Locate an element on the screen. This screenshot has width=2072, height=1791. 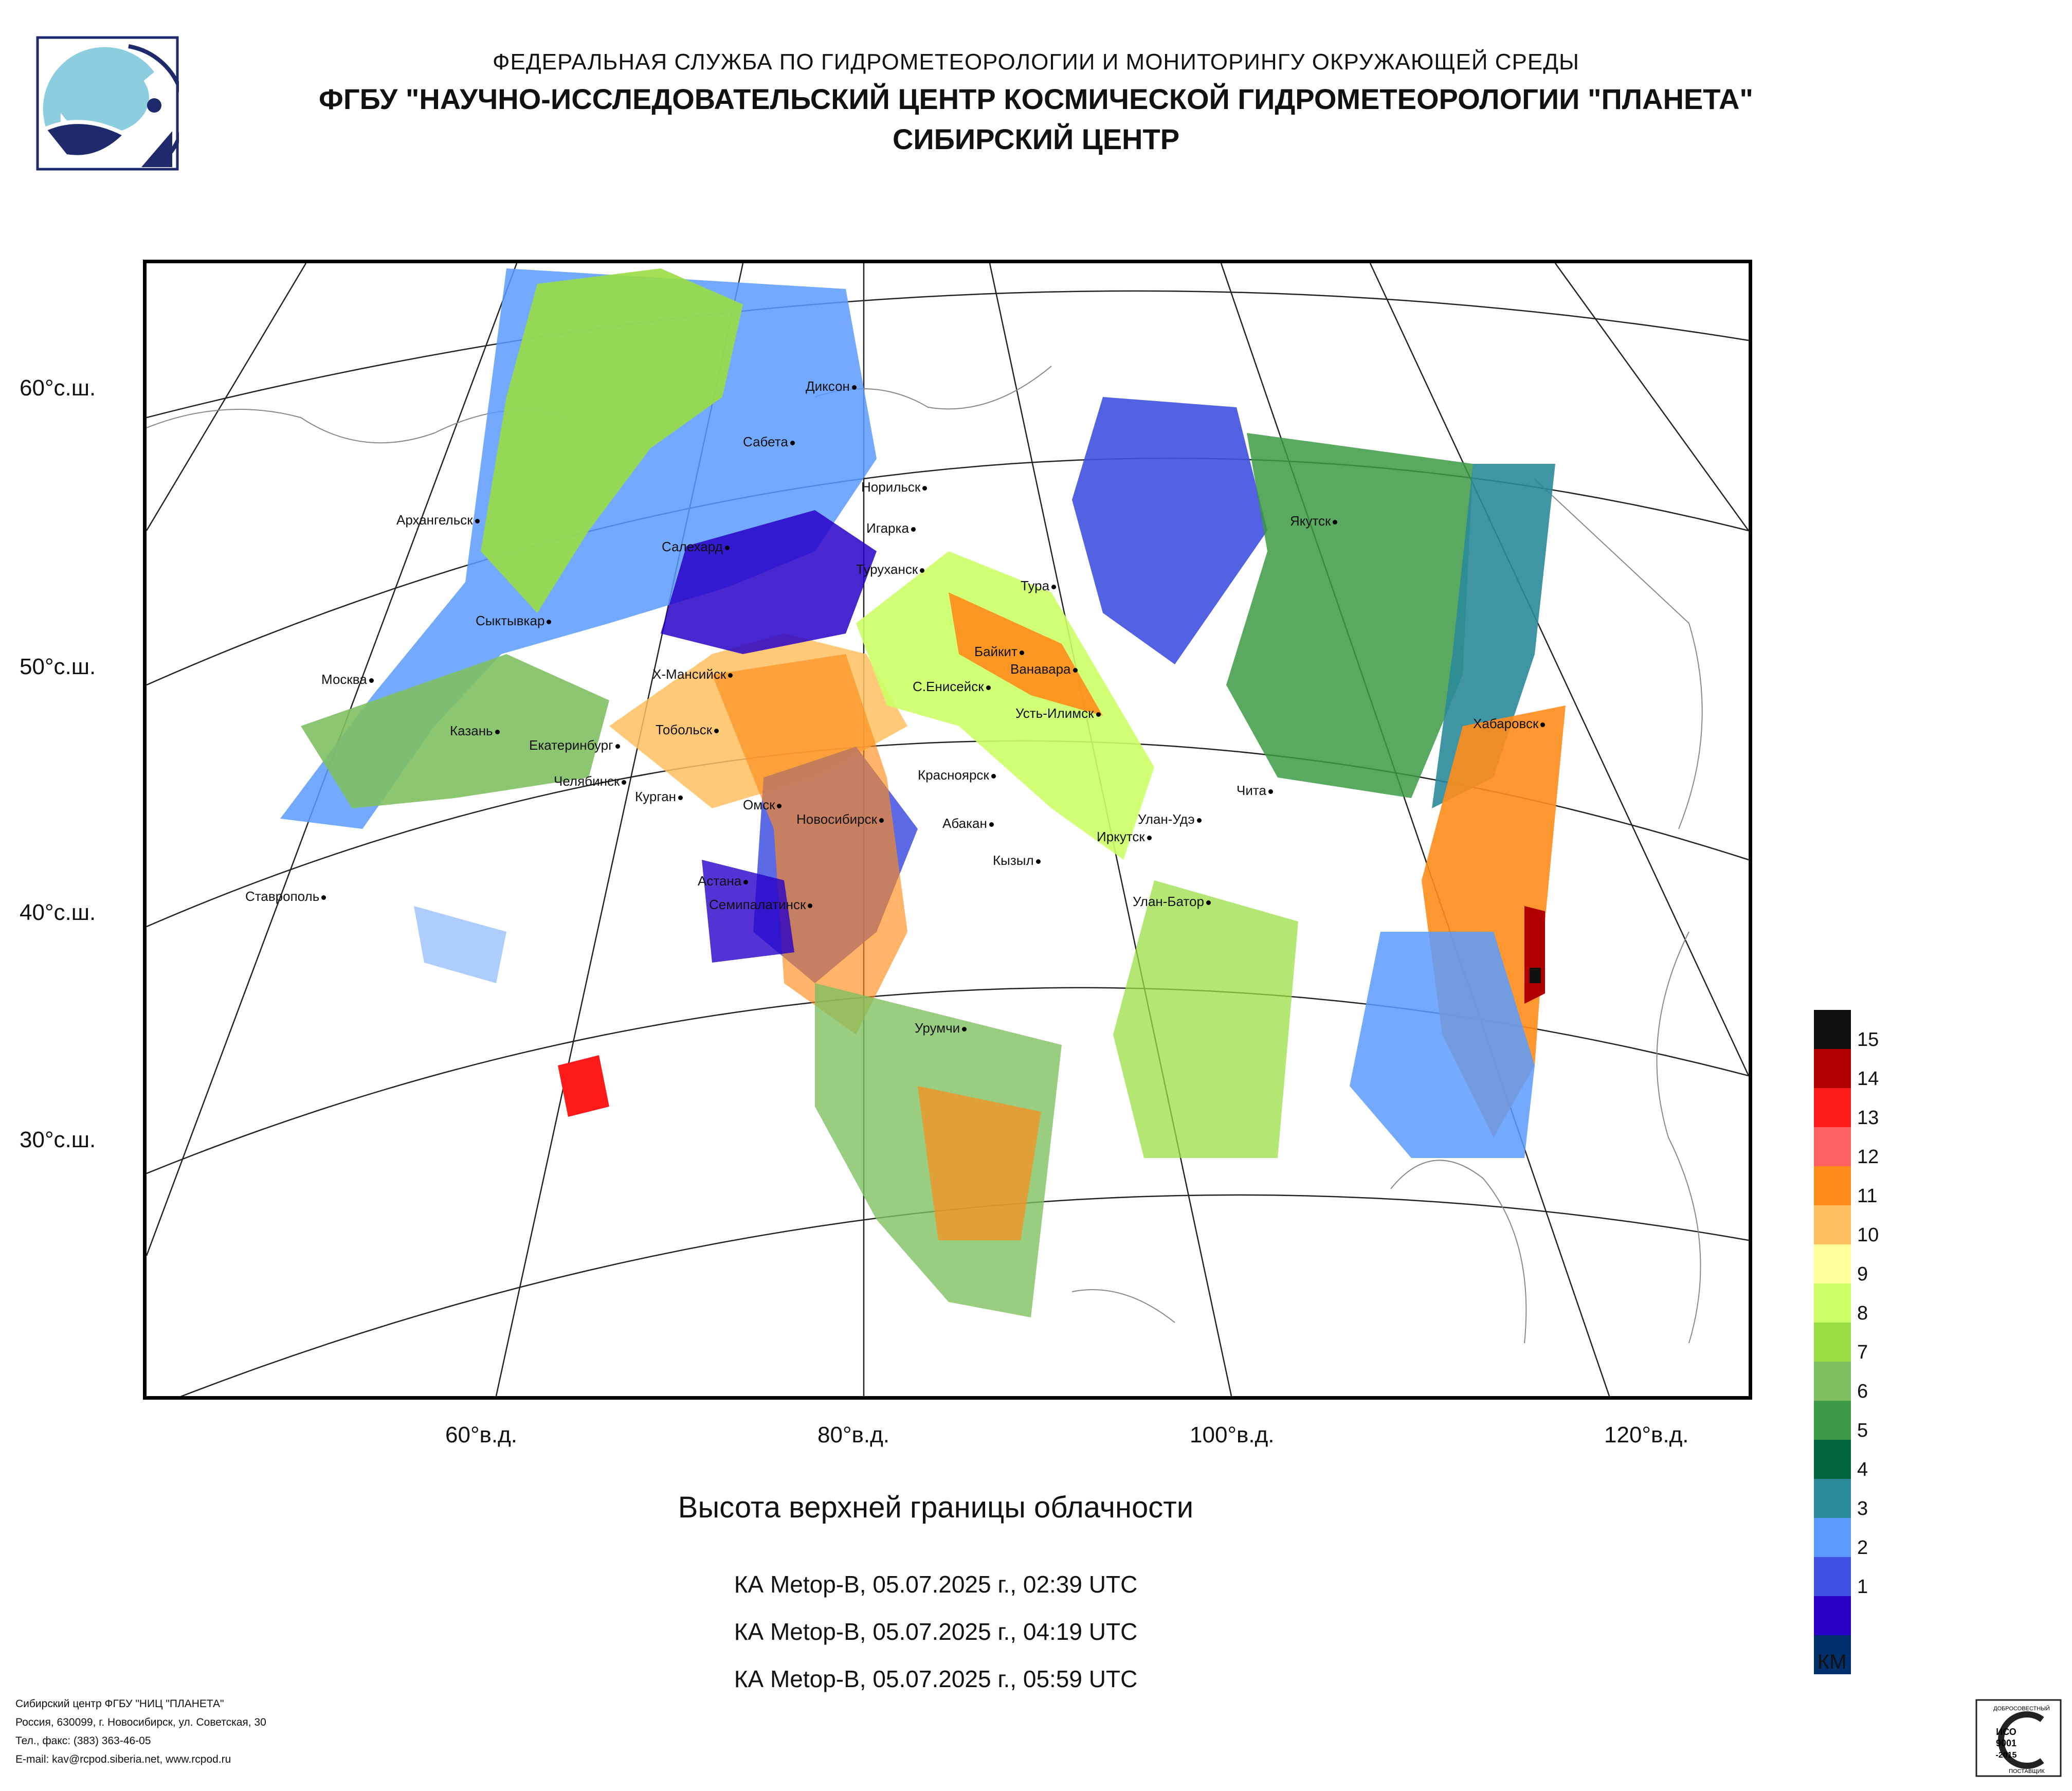
iso-bottom-text: ПОСТАВЩИК is located at coordinates (2027, 1771).